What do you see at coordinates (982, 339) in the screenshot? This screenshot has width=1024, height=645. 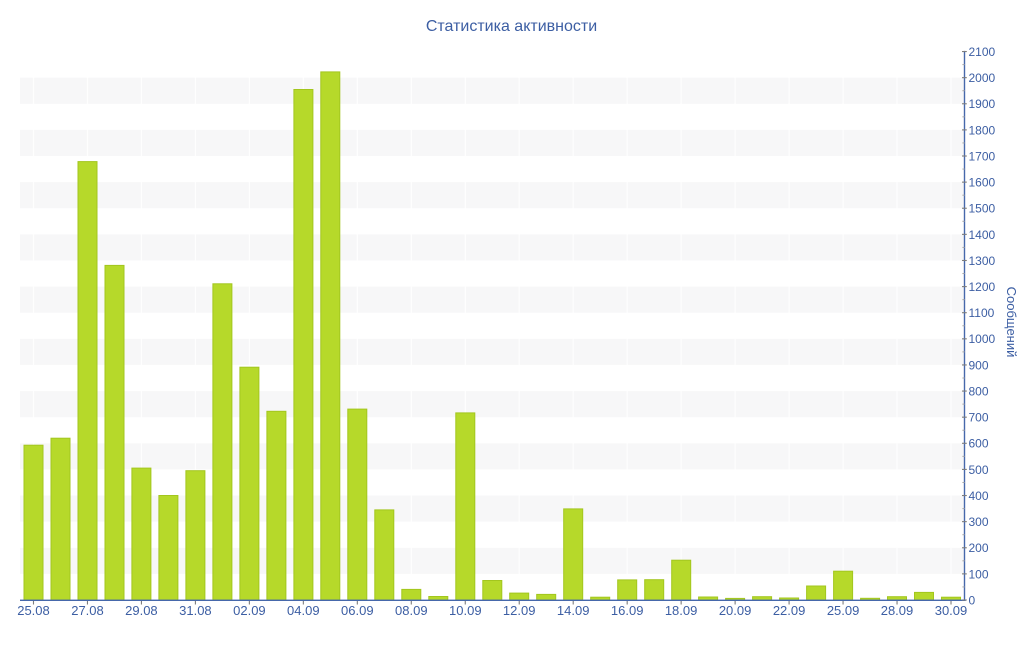 I see `svg-text: 1000` at bounding box center [982, 339].